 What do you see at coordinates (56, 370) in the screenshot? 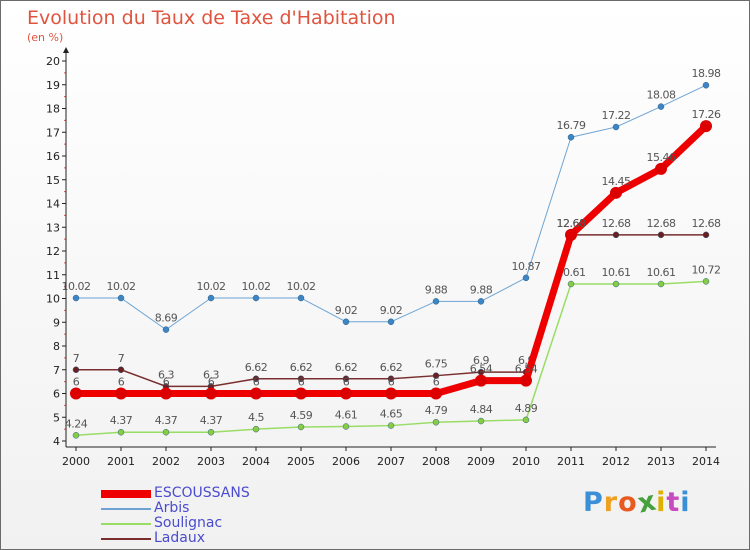
I see `y-tick-label: 7` at bounding box center [56, 370].